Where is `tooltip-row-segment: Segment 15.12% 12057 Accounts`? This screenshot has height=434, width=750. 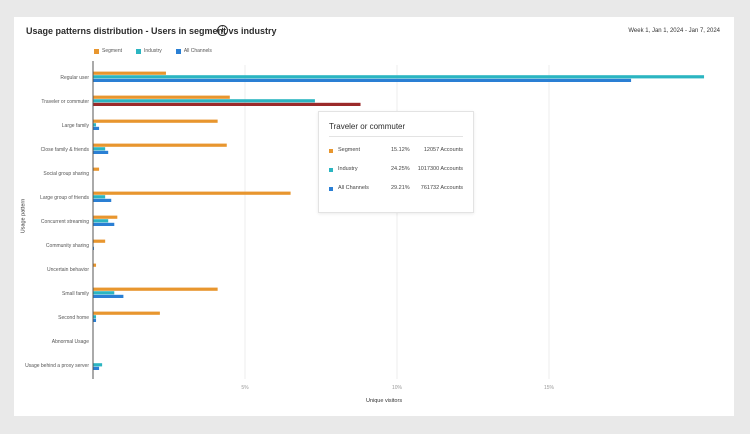
tooltip-row-segment: Segment 15.12% 12057 Accounts is located at coordinates (396, 152).